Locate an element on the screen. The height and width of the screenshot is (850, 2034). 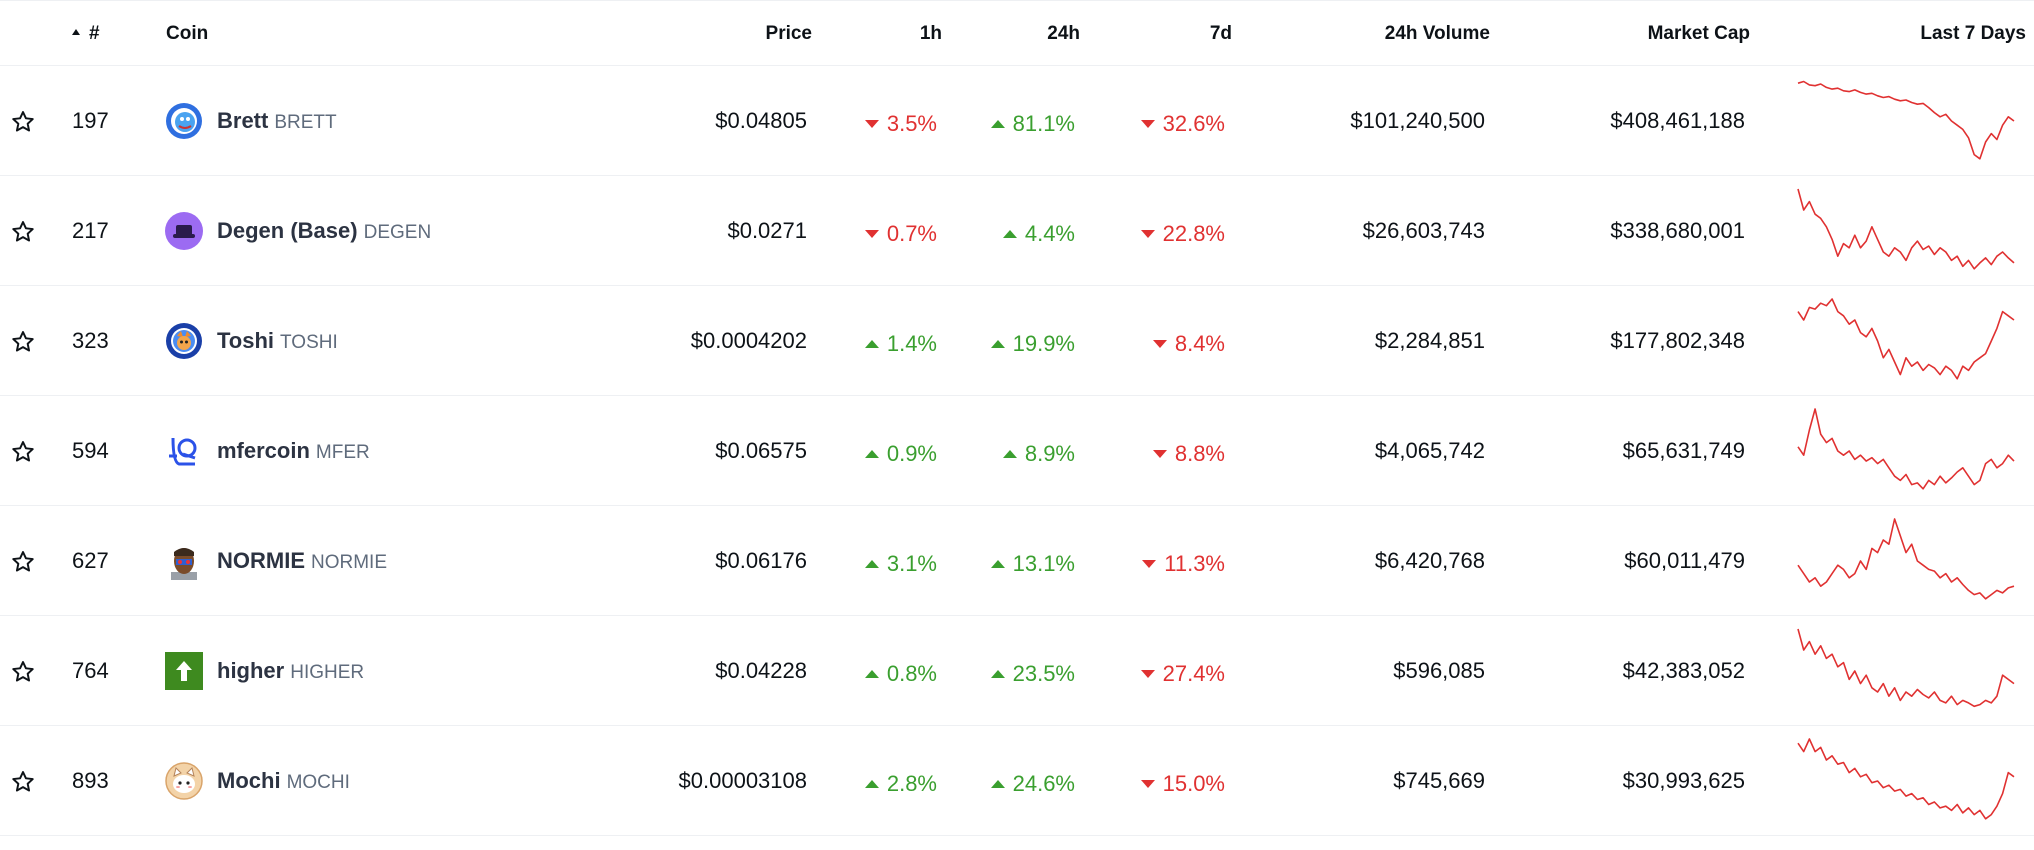
h24-change-value: 4.4% is located at coordinates (1049, 233).